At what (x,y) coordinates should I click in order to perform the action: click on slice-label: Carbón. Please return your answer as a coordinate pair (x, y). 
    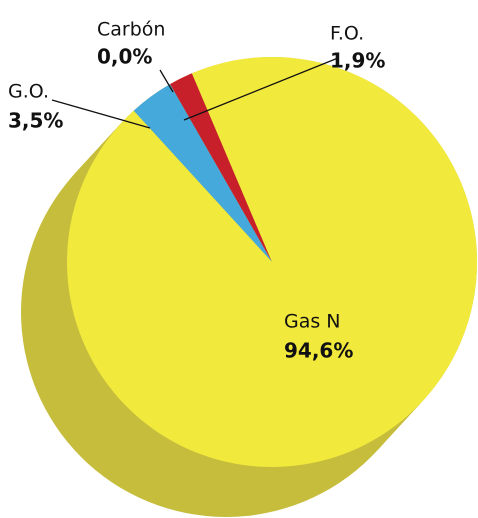
    Looking at the image, I should click on (131, 30).